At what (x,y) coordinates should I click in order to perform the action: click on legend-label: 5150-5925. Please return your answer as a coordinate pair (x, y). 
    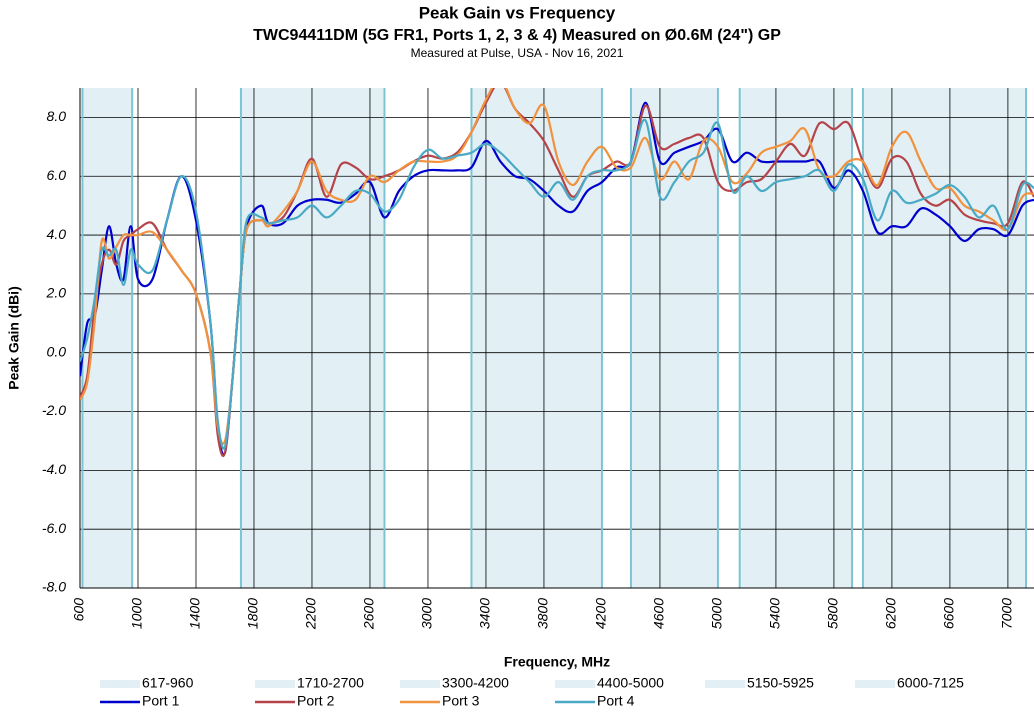
    Looking at the image, I should click on (780, 683).